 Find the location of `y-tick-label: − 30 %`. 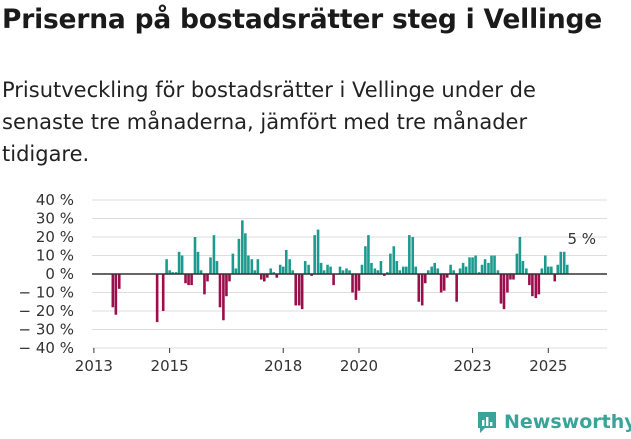

y-tick-label: − 30 % is located at coordinates (46, 330).